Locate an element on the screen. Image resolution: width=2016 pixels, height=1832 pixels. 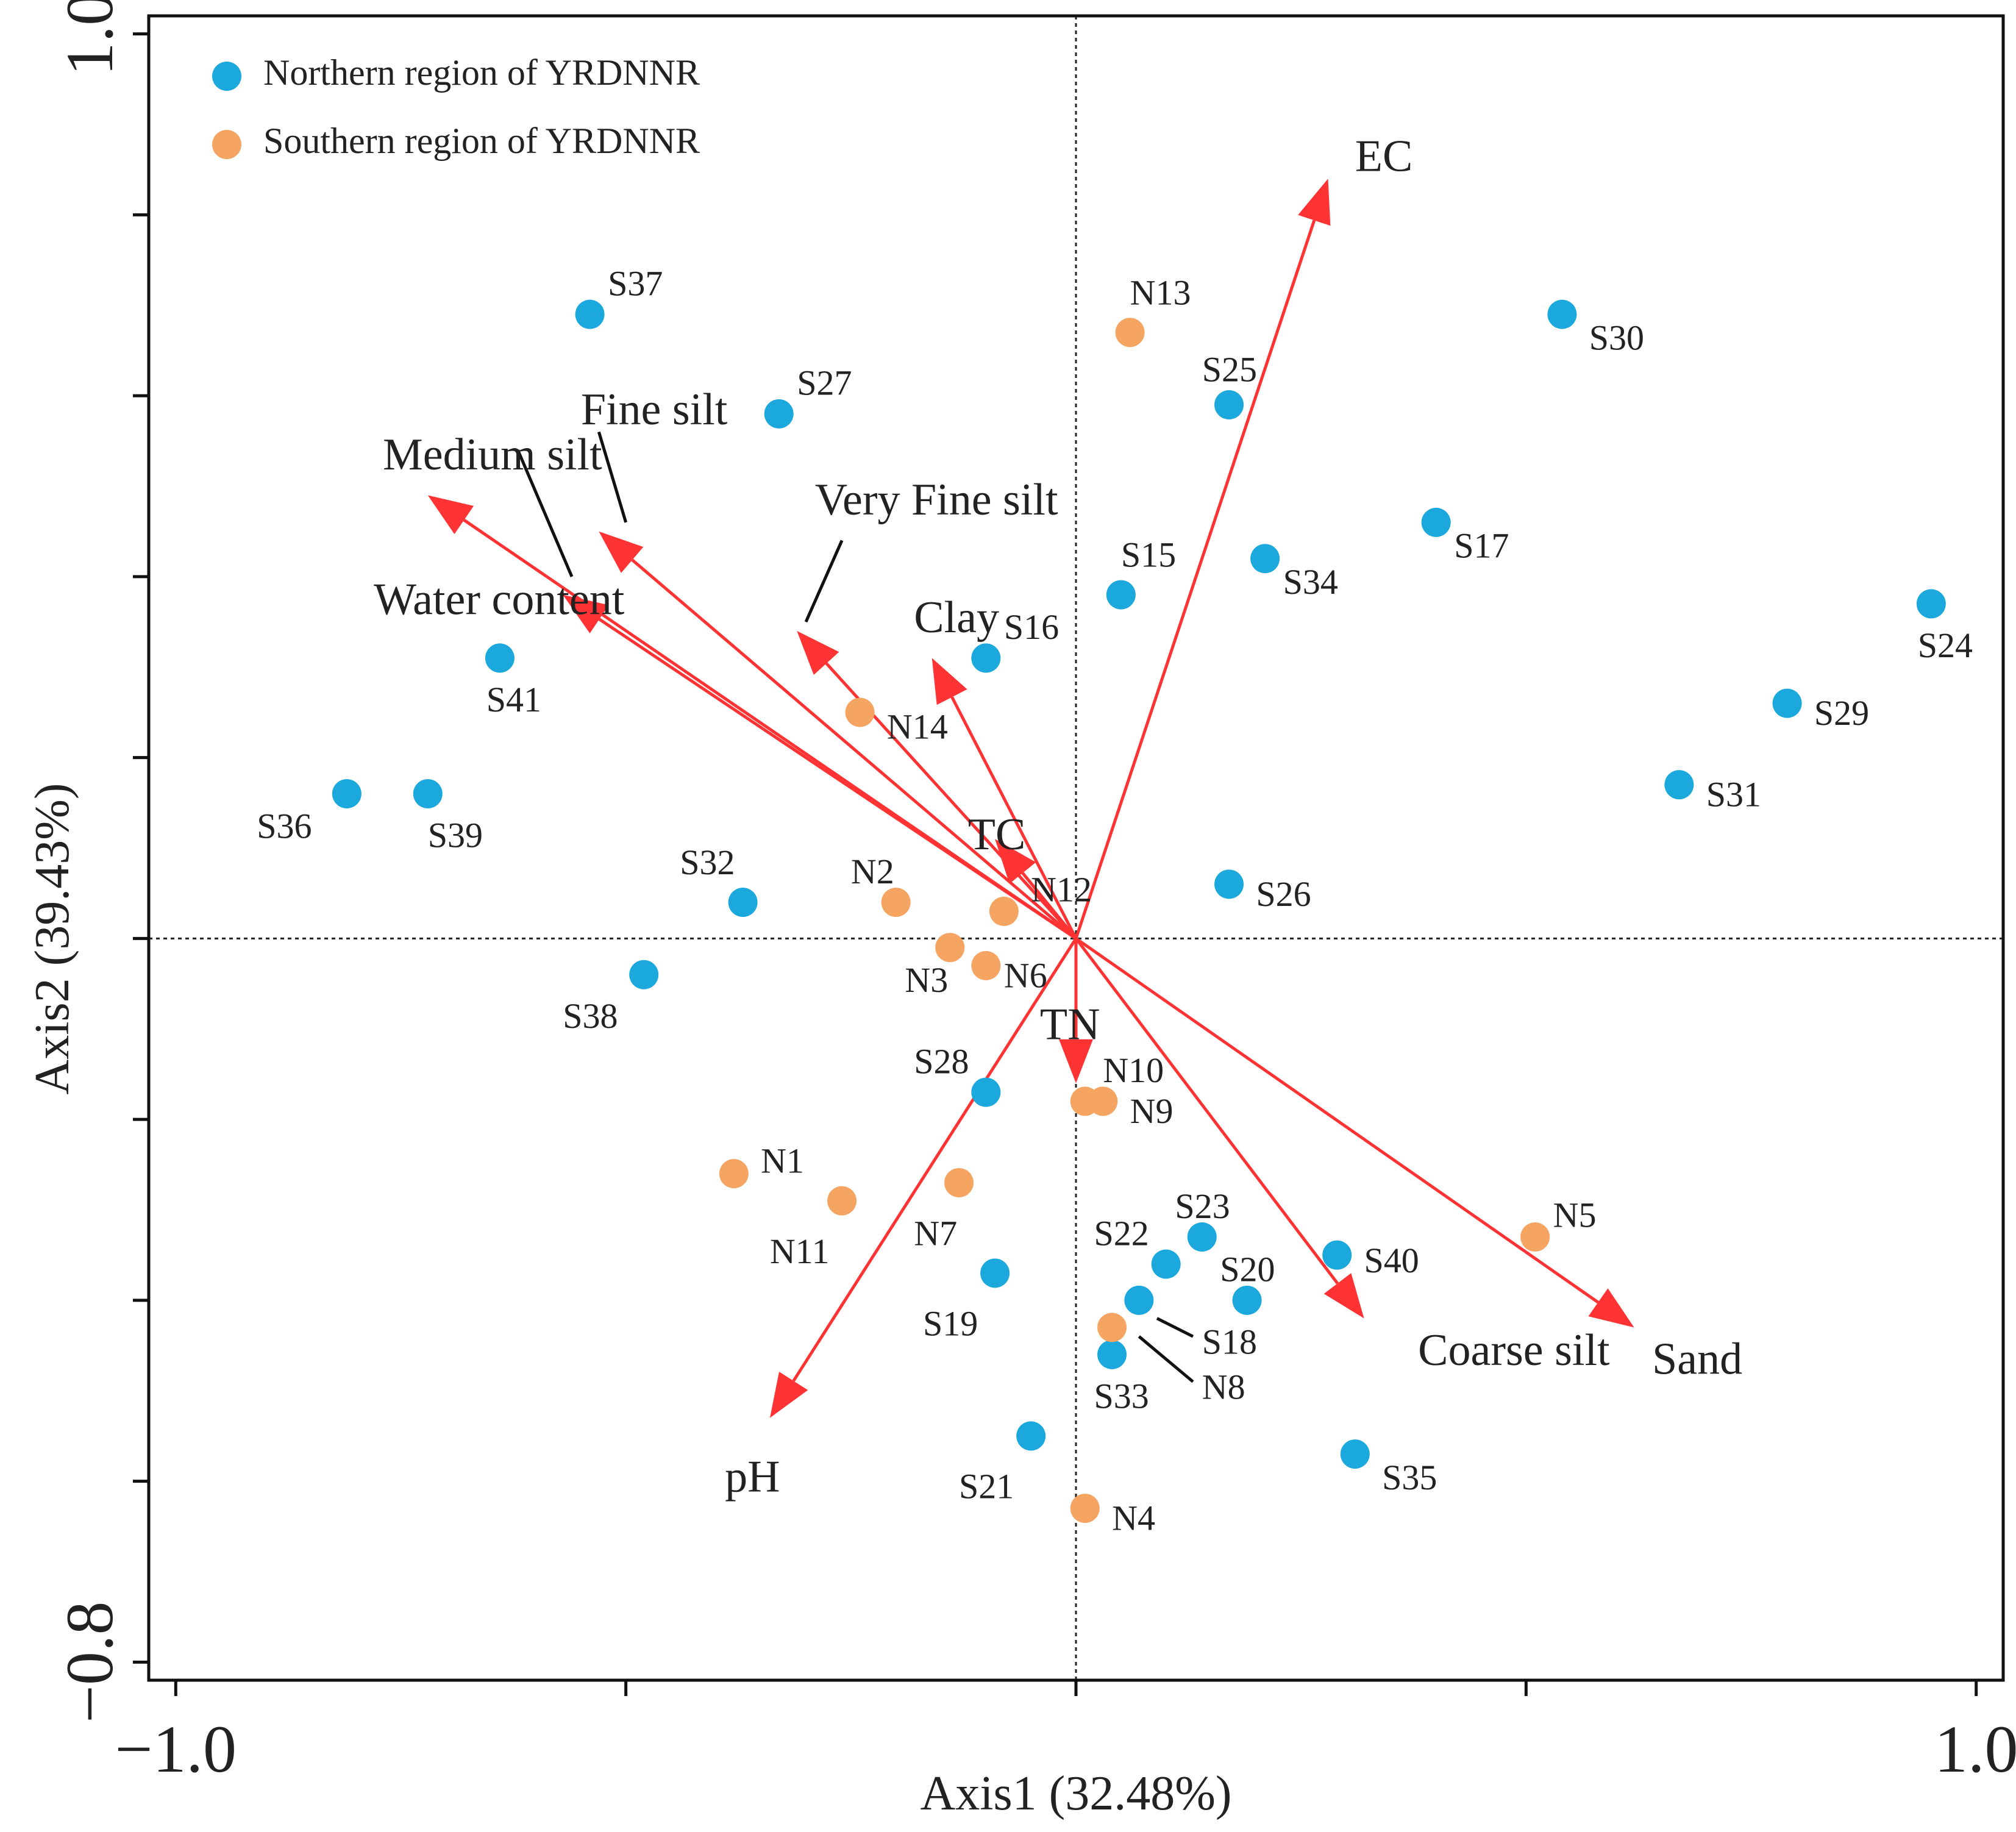
point-label-s18: S18 is located at coordinates (1229, 1341).